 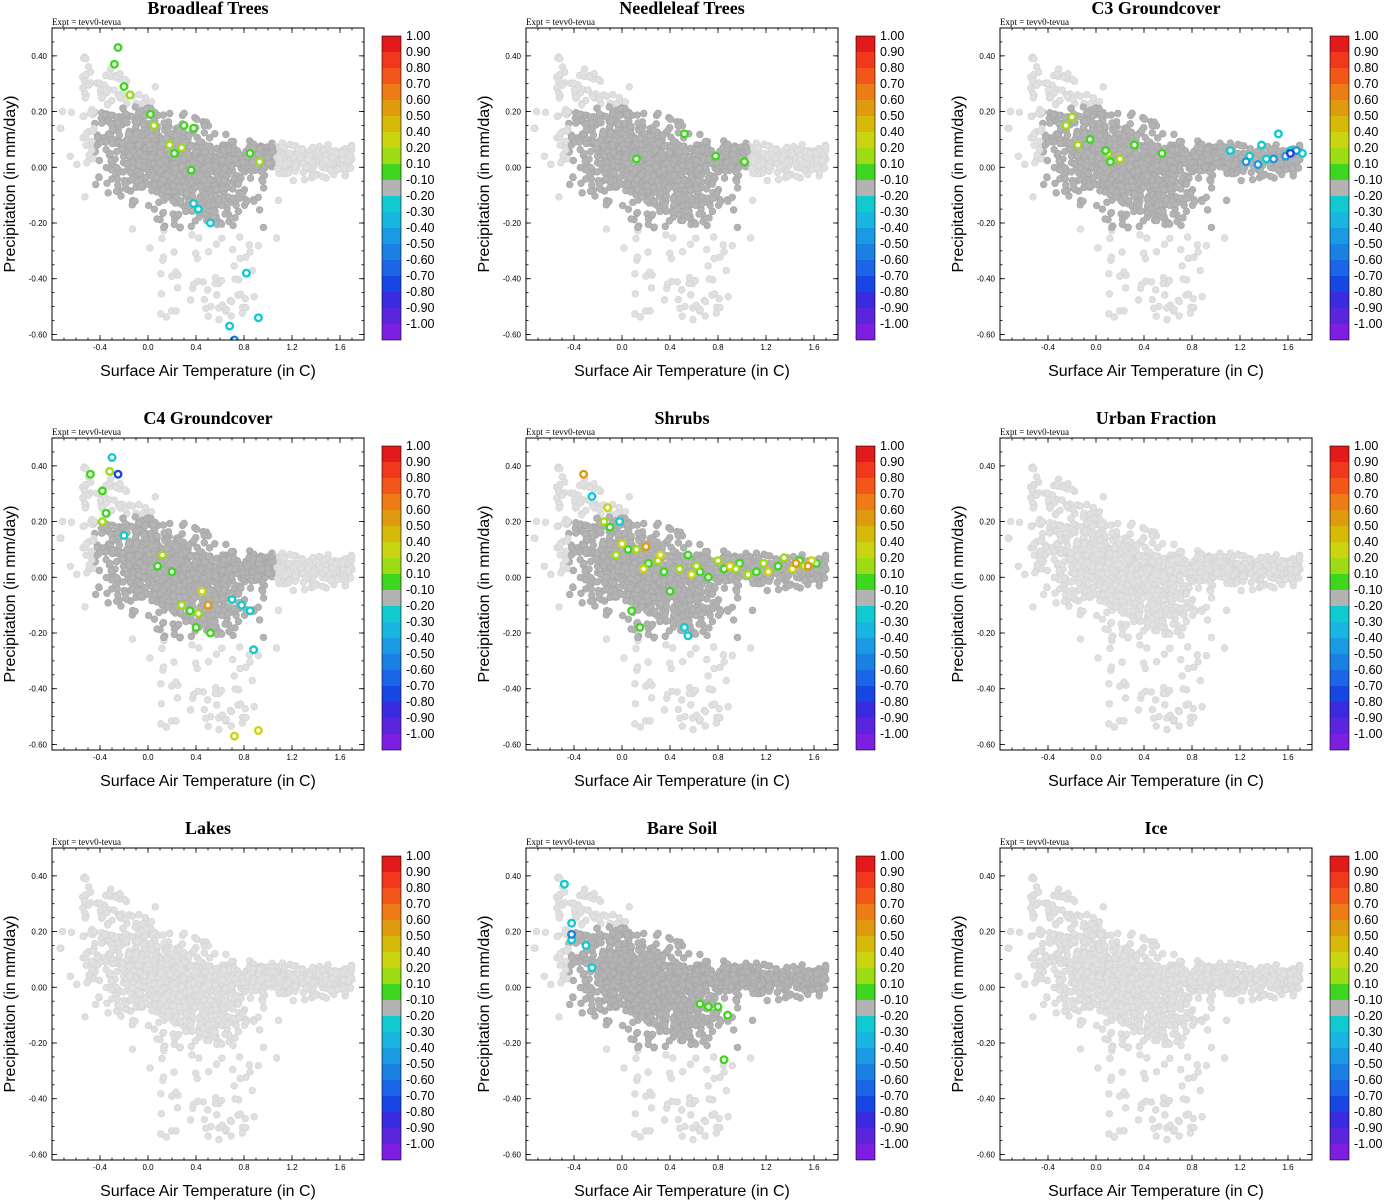 What do you see at coordinates (39, 167) in the screenshot?
I see `y-tick-label: 0.00` at bounding box center [39, 167].